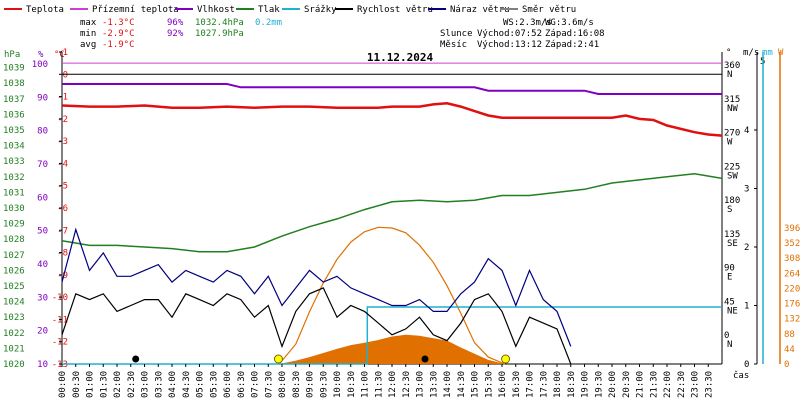 The width and height of the screenshot is (800, 400). What do you see at coordinates (448, 384) in the screenshot?
I see `tick-x-28: 14:00` at bounding box center [448, 384].